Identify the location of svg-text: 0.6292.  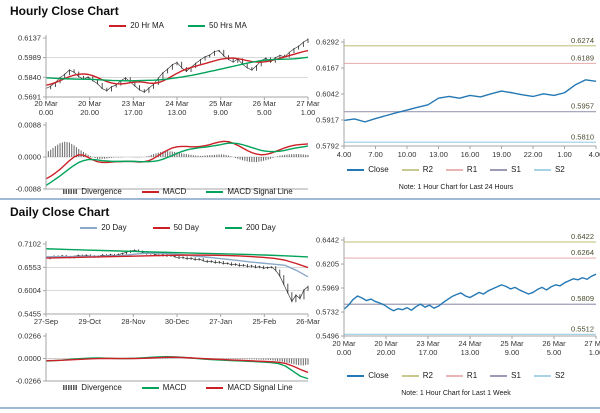
(327, 42).